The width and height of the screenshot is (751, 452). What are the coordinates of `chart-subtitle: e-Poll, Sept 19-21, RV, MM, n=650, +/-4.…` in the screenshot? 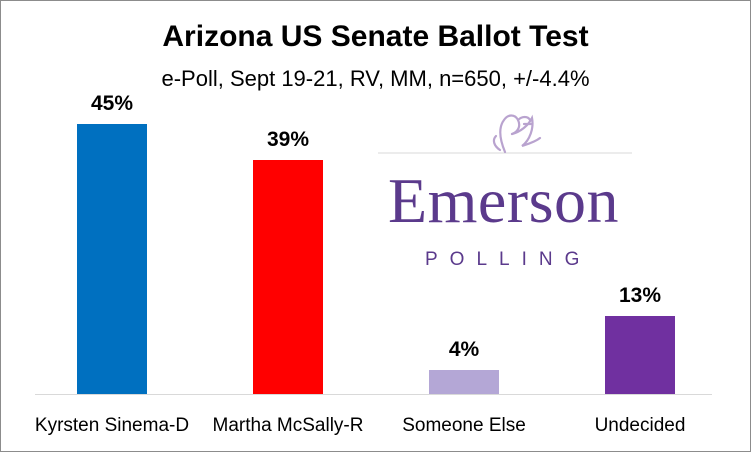 It's located at (375, 78).